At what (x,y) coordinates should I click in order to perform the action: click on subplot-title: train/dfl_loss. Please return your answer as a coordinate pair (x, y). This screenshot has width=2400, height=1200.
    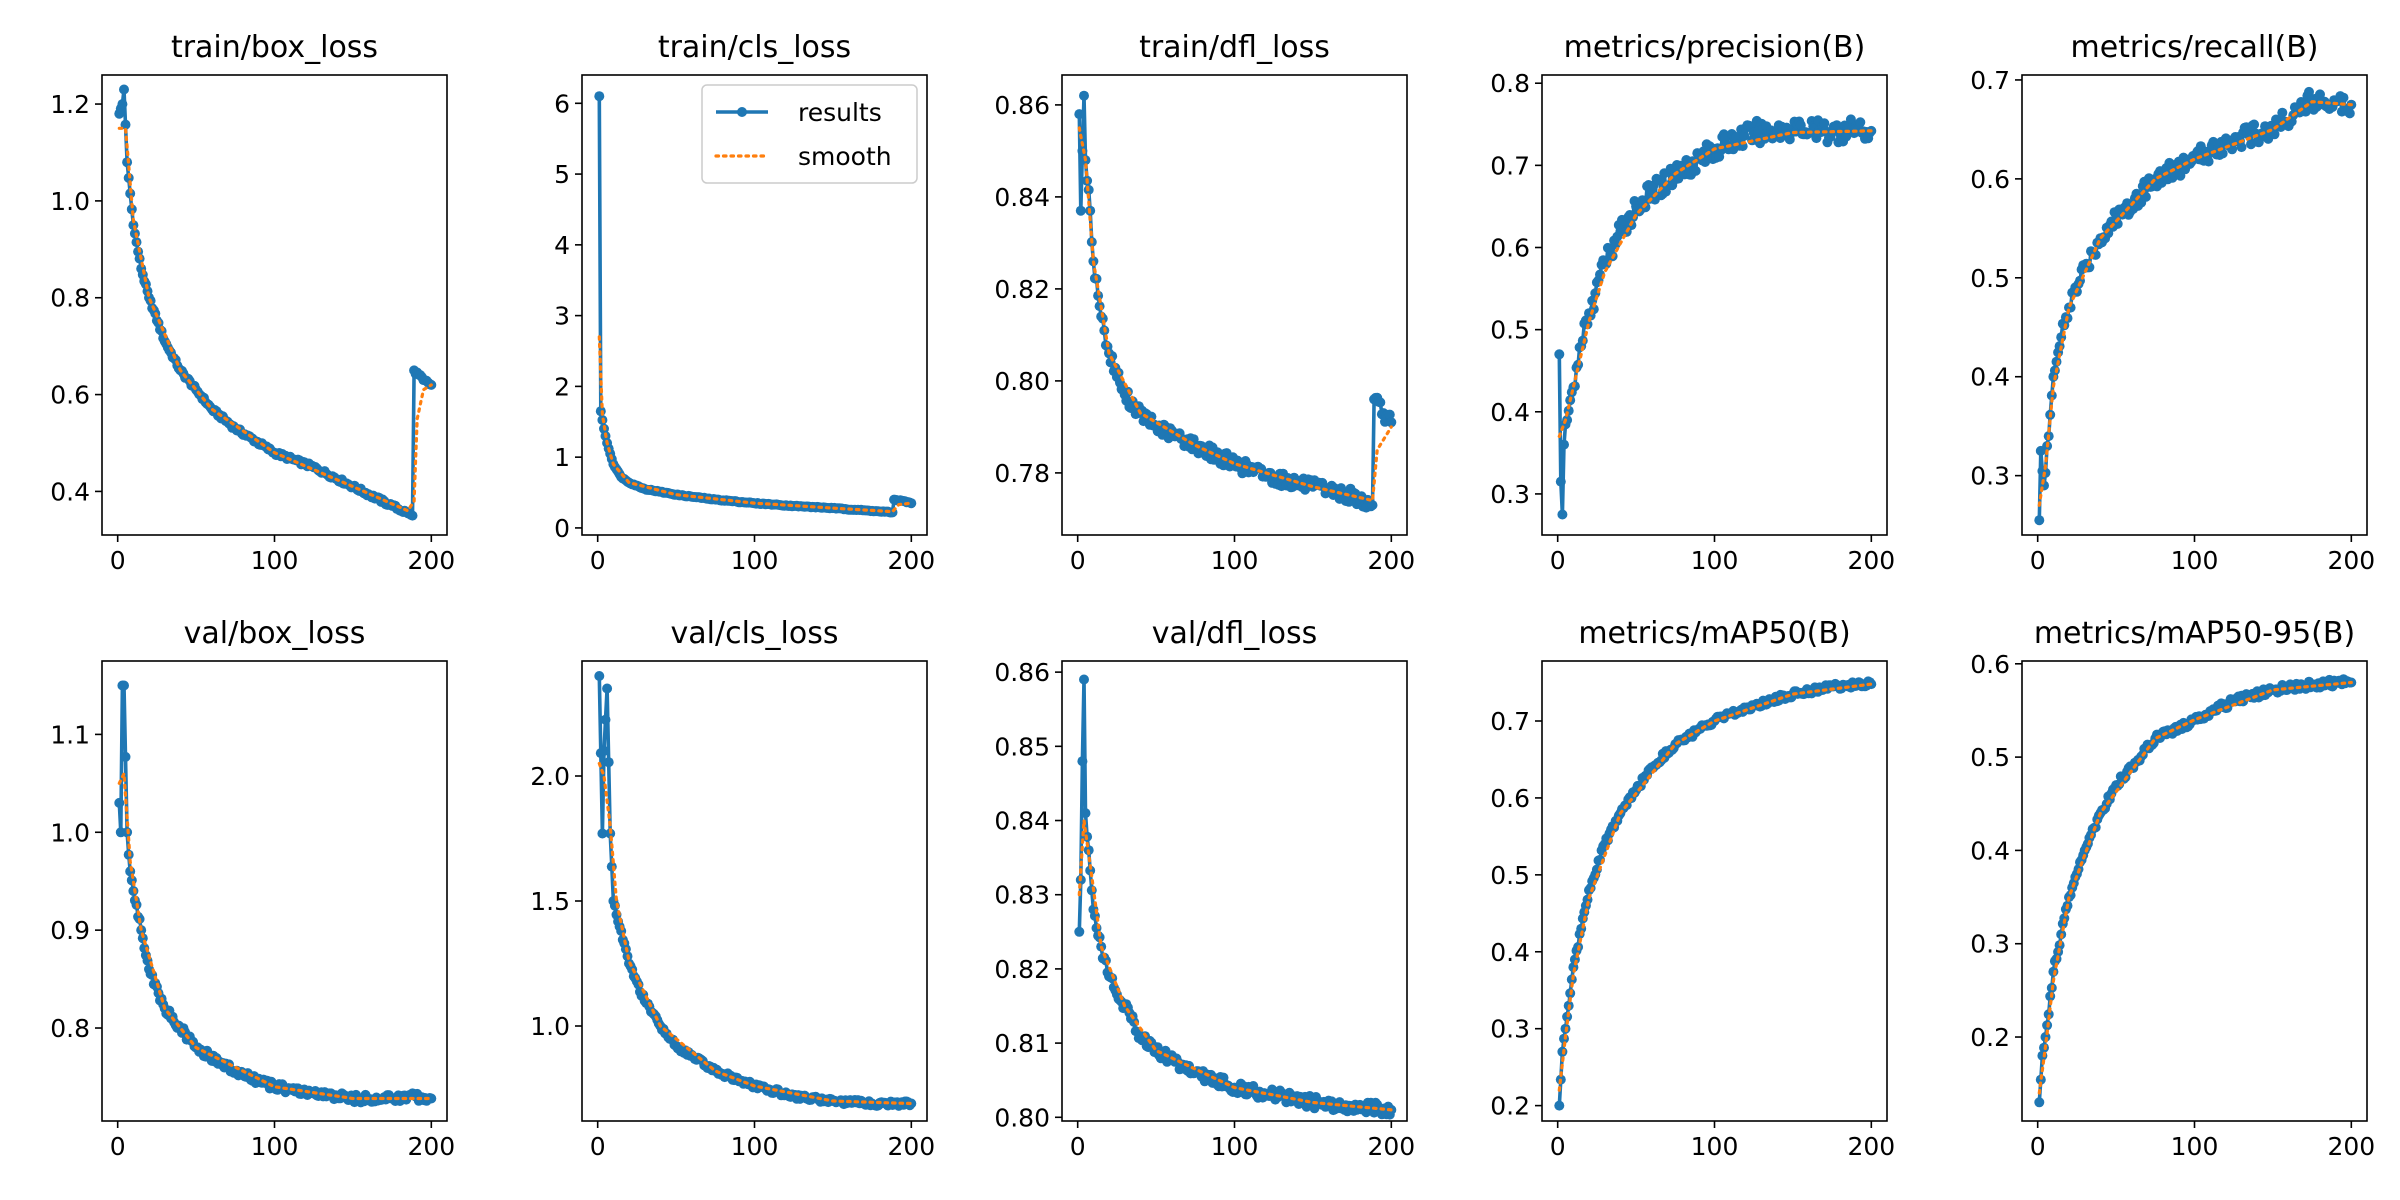
    Looking at the image, I should click on (1234, 47).